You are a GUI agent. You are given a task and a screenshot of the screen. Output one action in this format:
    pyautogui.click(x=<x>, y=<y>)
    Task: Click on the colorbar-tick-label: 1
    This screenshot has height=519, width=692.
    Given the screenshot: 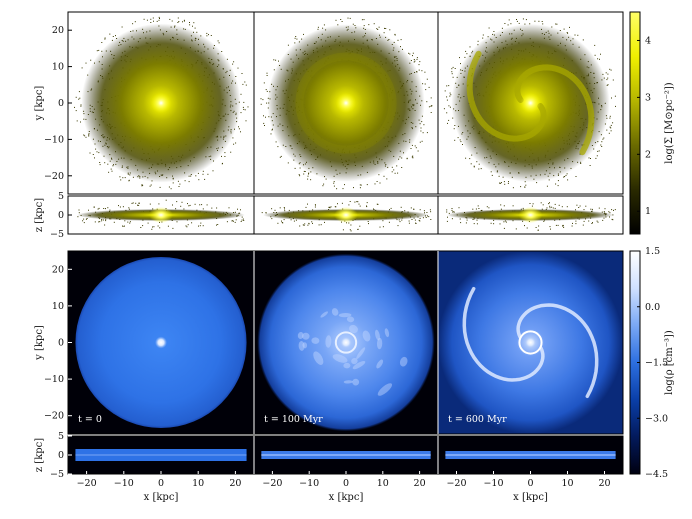 What is the action you would take?
    pyautogui.click(x=648, y=211)
    